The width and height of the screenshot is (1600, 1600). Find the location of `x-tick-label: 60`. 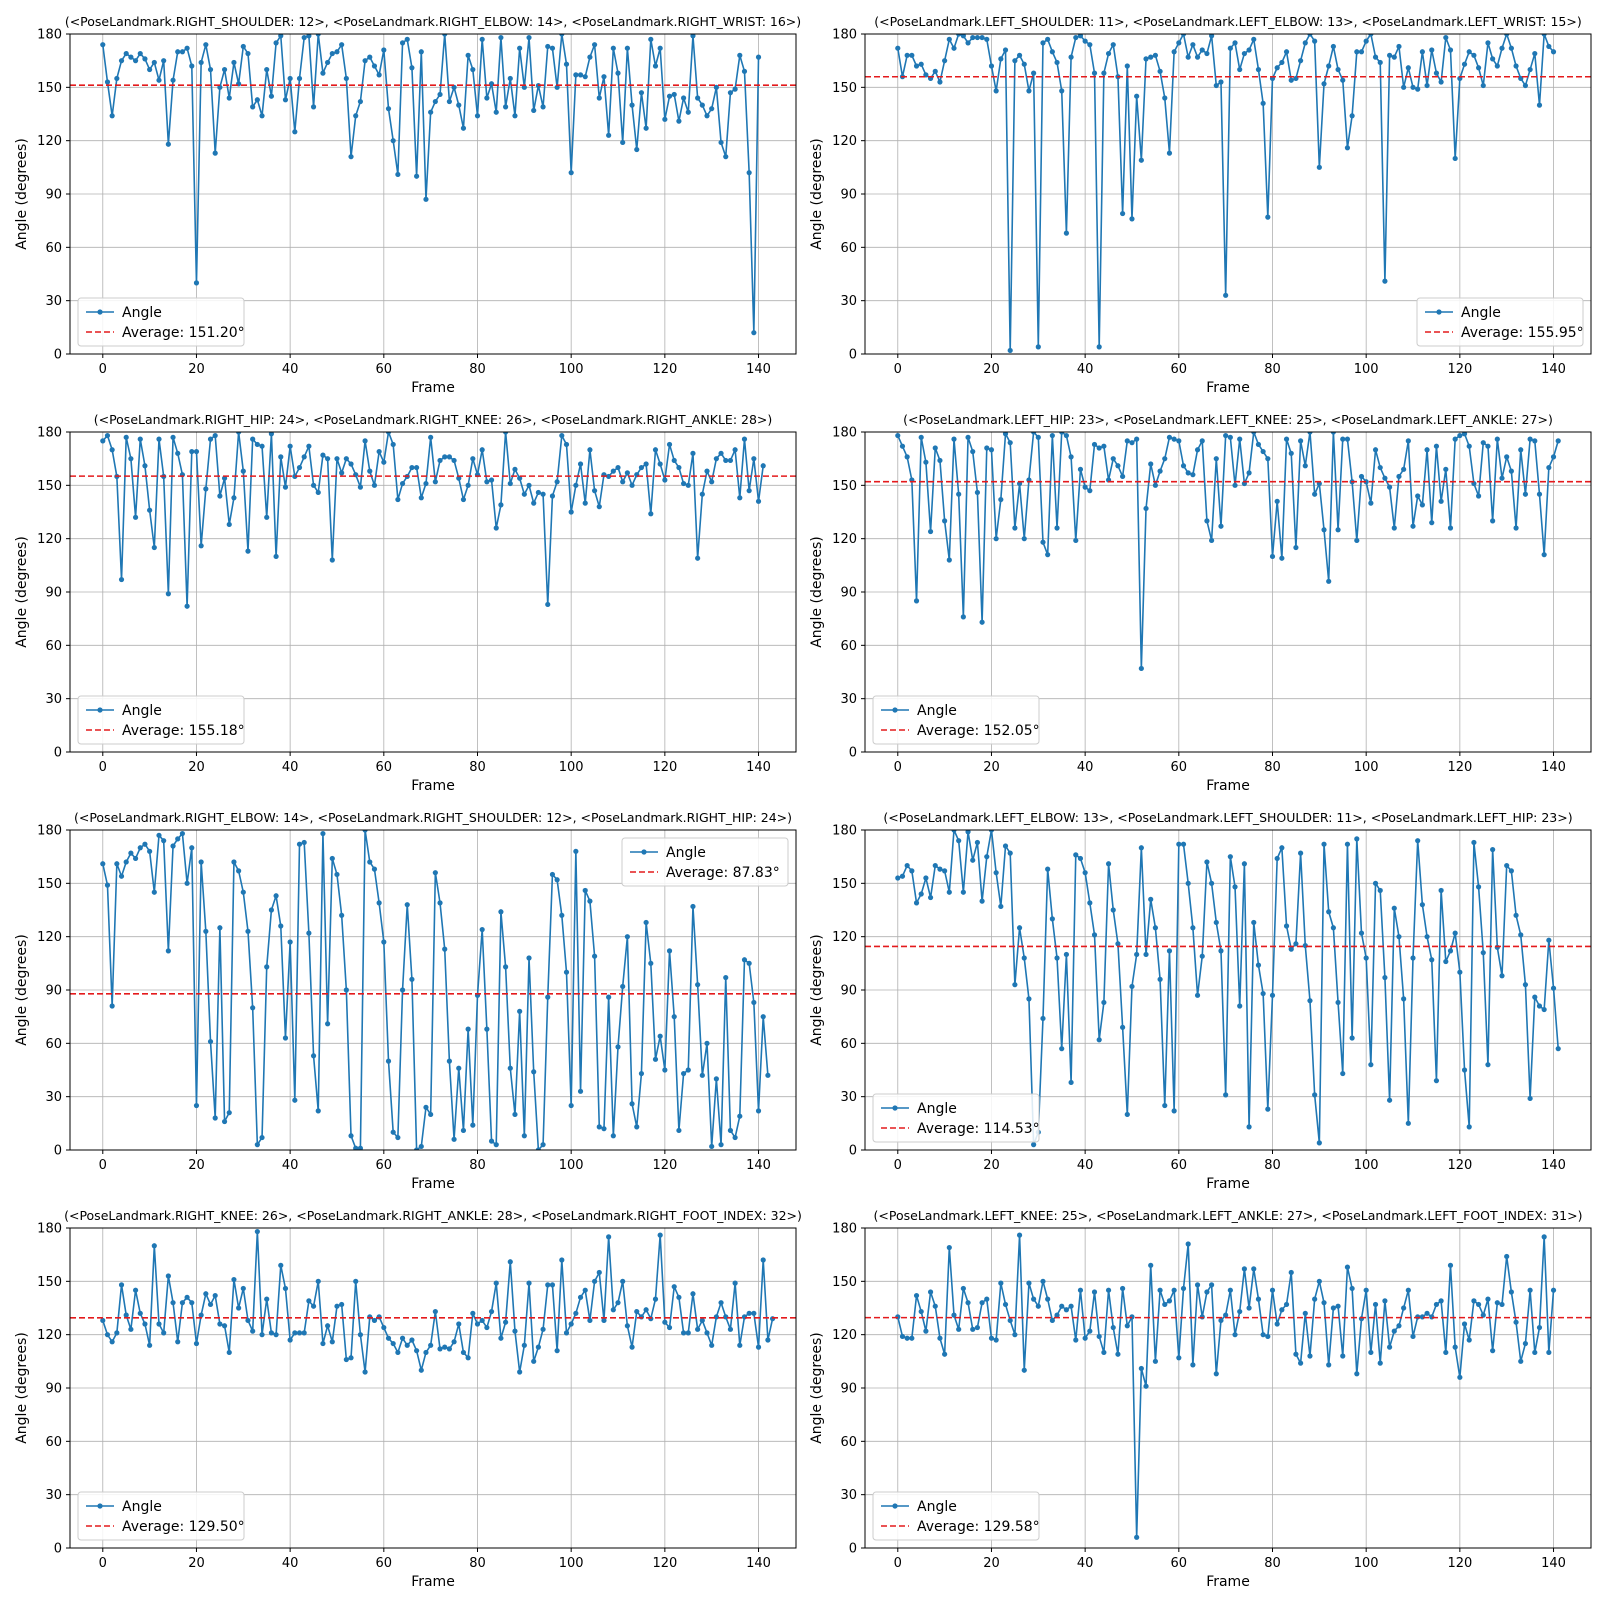

x-tick-label: 60 is located at coordinates (1179, 767).